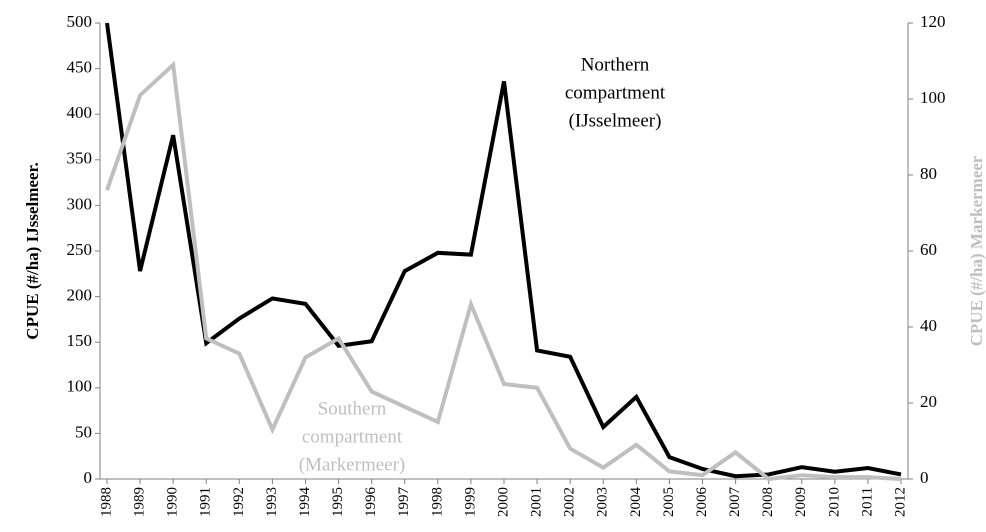 The height and width of the screenshot is (532, 986). Describe the element at coordinates (80, 67) in the screenshot. I see `y-tick-label: 450` at that location.